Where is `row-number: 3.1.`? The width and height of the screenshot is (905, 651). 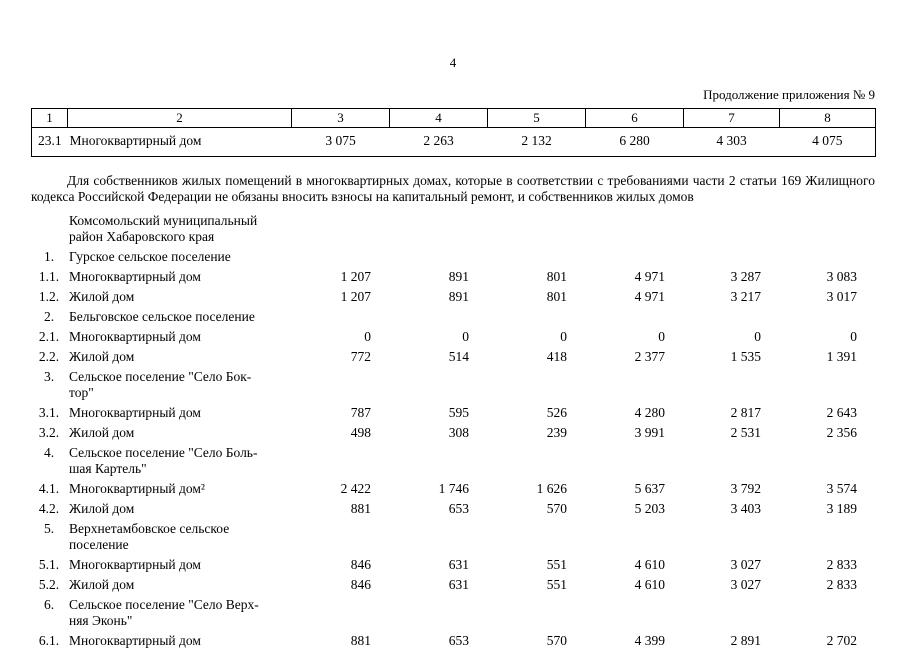
row-number: 3.1. is located at coordinates (49, 412).